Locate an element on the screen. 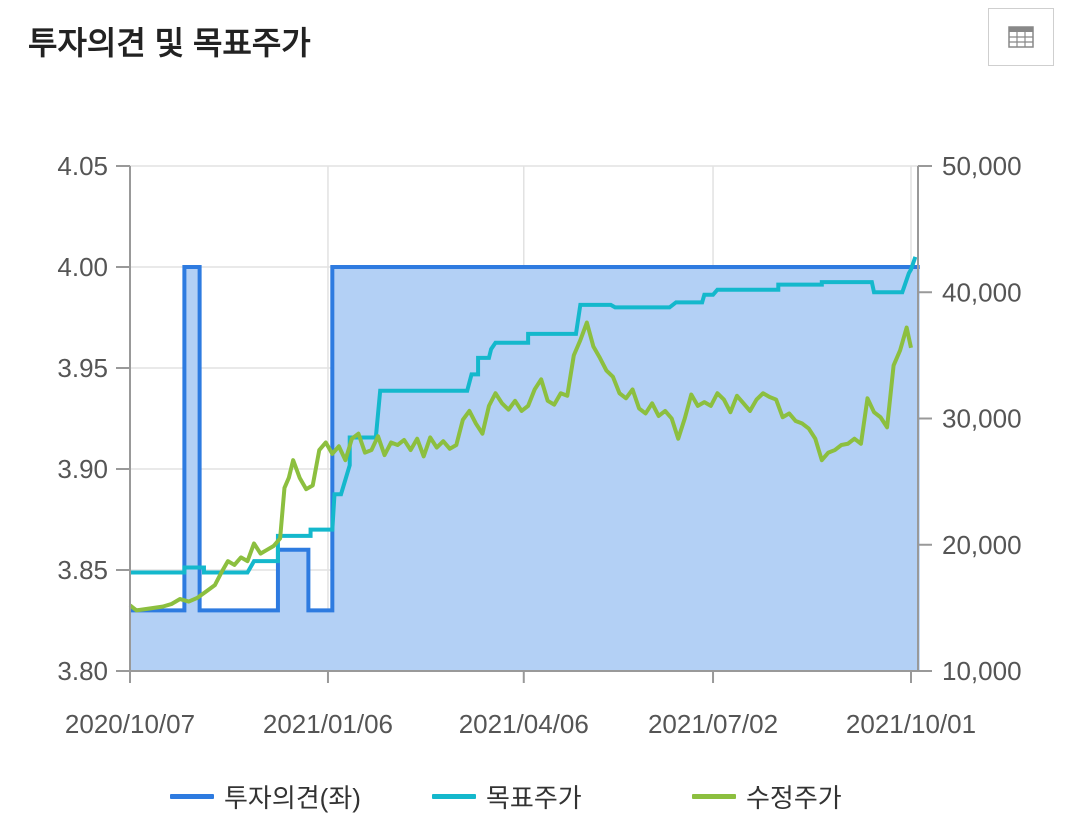 The image size is (1080, 839). legend-item-target: 목표주가 is located at coordinates (507, 796).